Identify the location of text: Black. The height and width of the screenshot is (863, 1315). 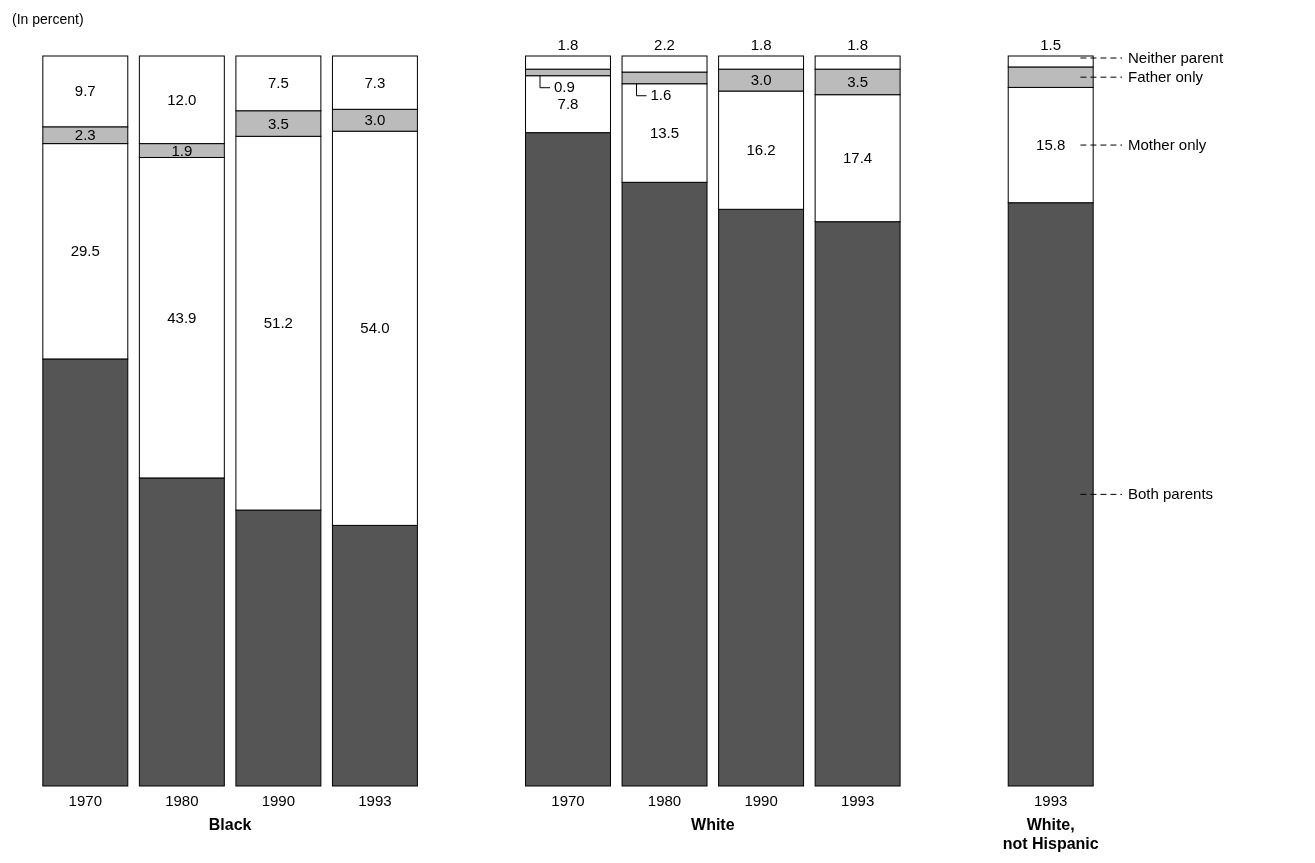
(230, 824).